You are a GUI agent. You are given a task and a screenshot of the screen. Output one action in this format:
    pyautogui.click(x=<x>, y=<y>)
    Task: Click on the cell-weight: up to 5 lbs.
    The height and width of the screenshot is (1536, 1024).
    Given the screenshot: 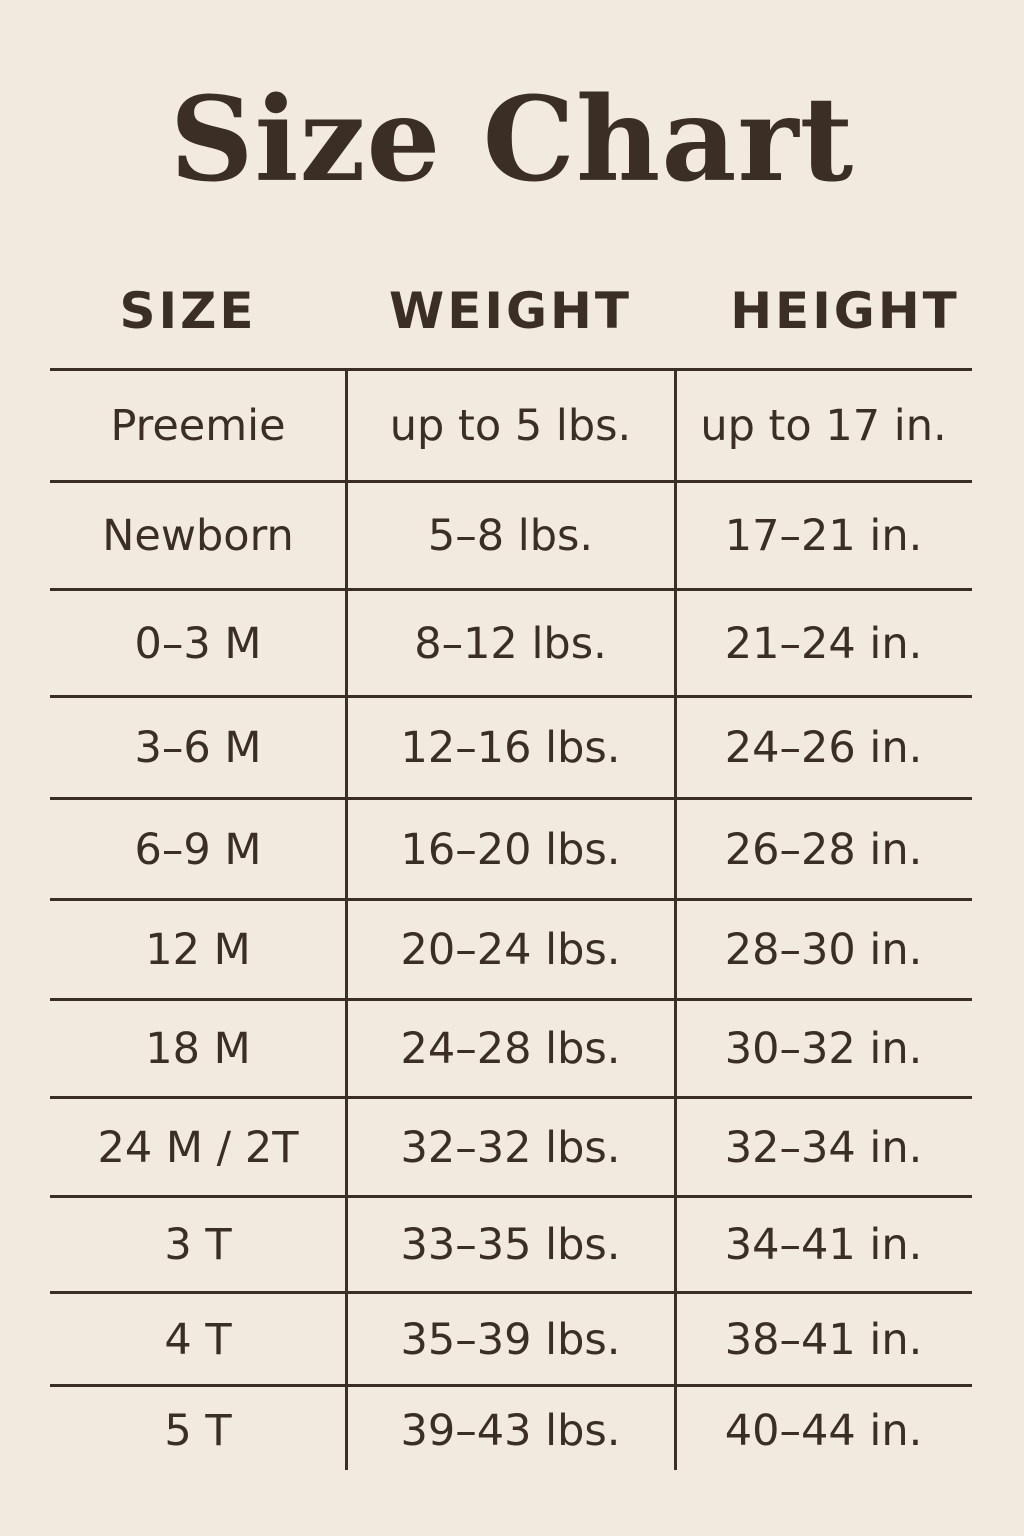 What is the action you would take?
    pyautogui.click(x=510, y=426)
    